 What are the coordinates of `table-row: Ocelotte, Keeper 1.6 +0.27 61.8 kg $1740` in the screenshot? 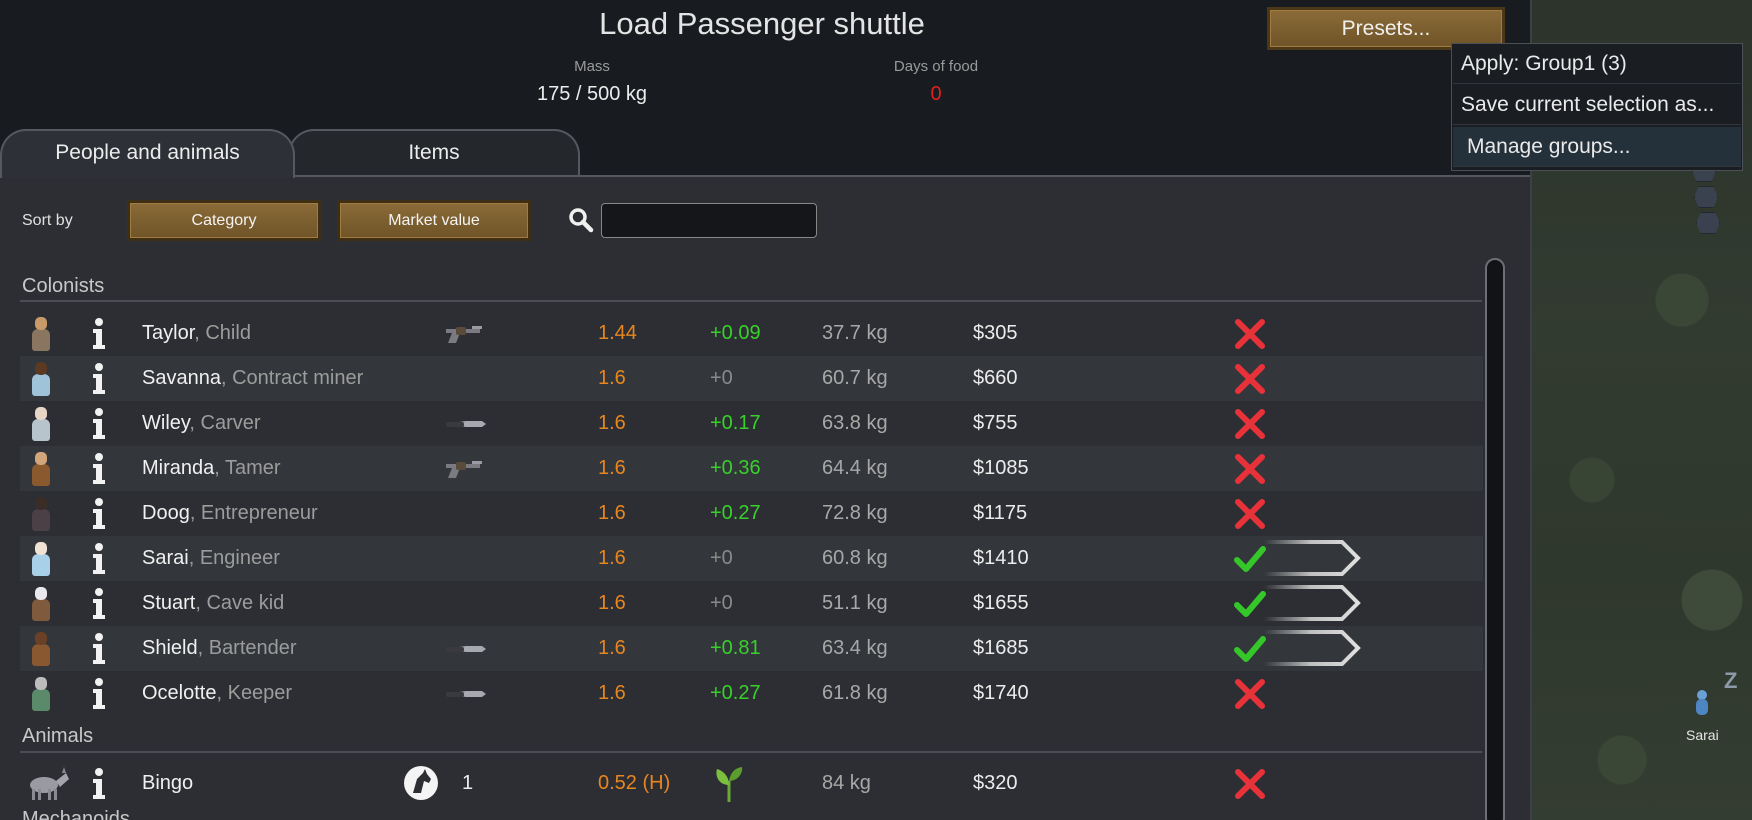 It's located at (751, 693).